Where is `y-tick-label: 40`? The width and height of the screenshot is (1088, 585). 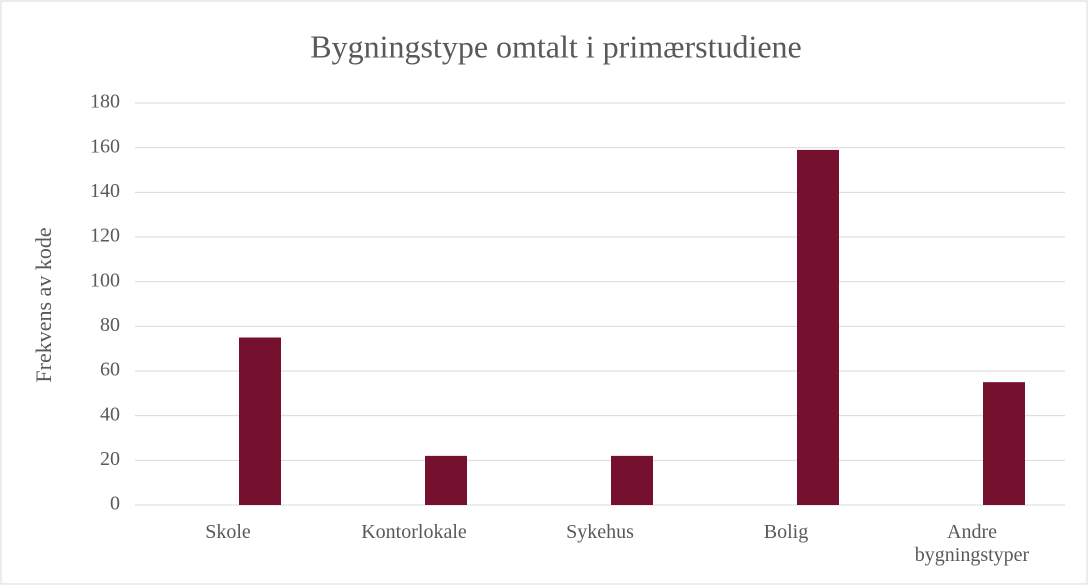 y-tick-label: 40 is located at coordinates (110, 414).